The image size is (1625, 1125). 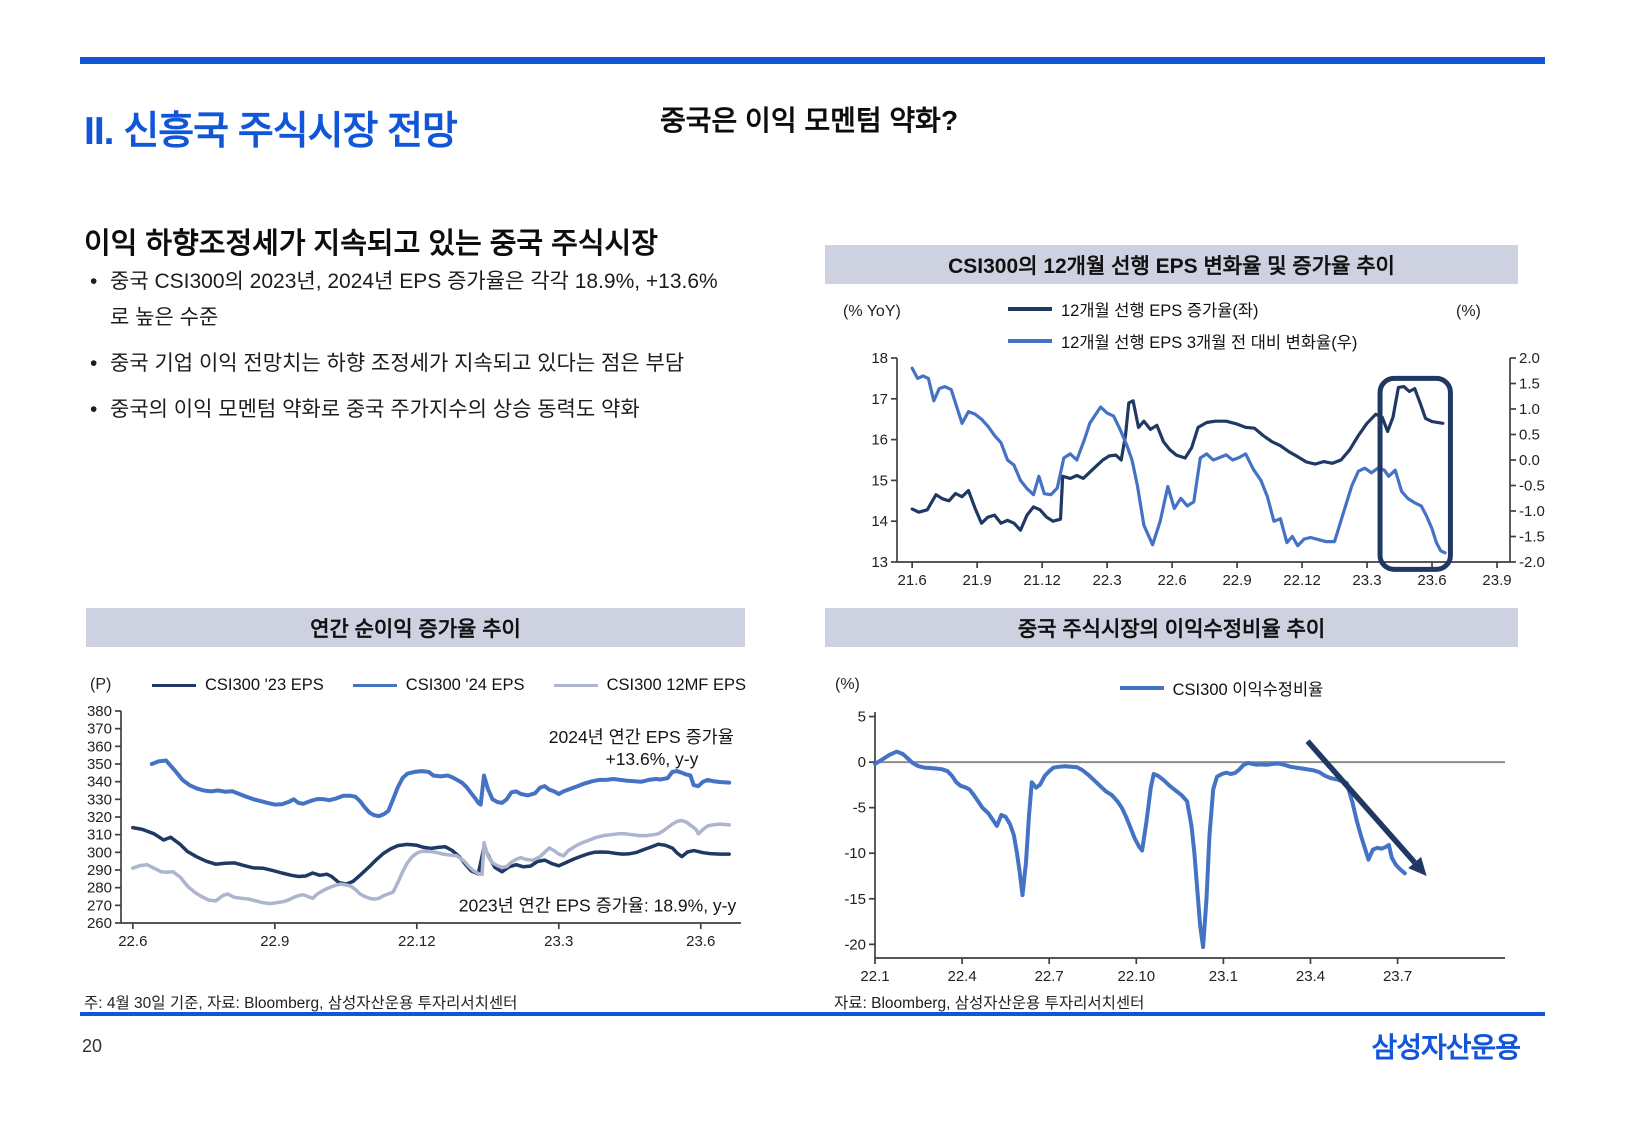 I want to click on chart-annotation: 2023년 연간 EPS 증가율: 18.9%, y-y, so click(x=598, y=906).